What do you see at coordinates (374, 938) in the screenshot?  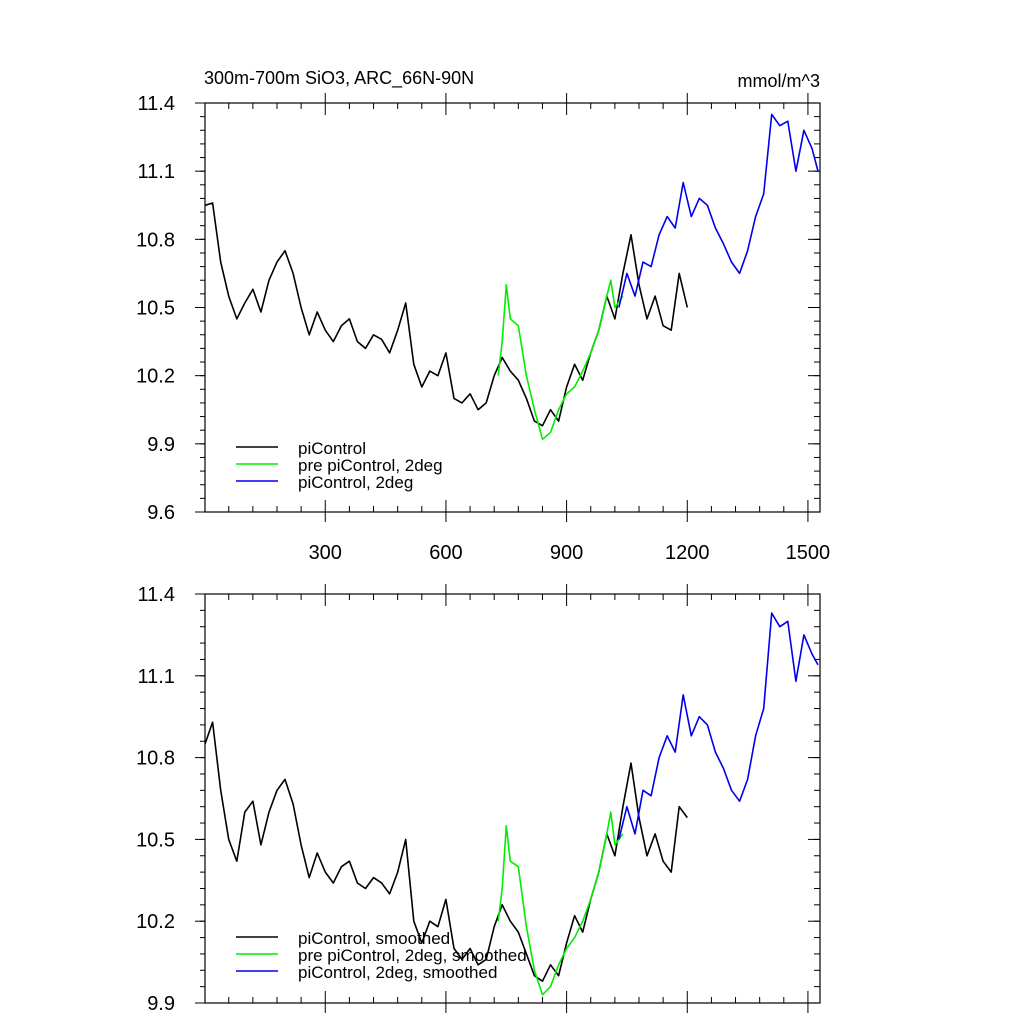 I see `legend-label: piControl, smoothed` at bounding box center [374, 938].